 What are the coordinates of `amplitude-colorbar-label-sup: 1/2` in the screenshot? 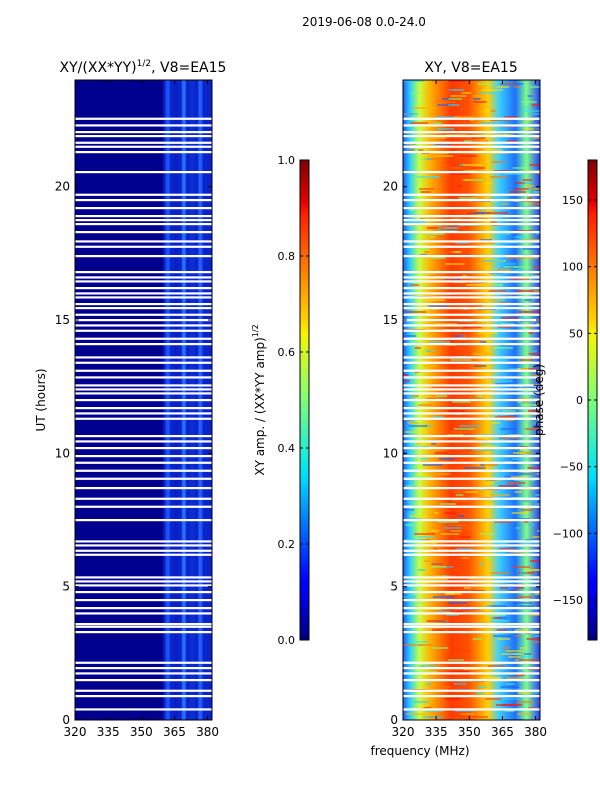 It's located at (255, 330).